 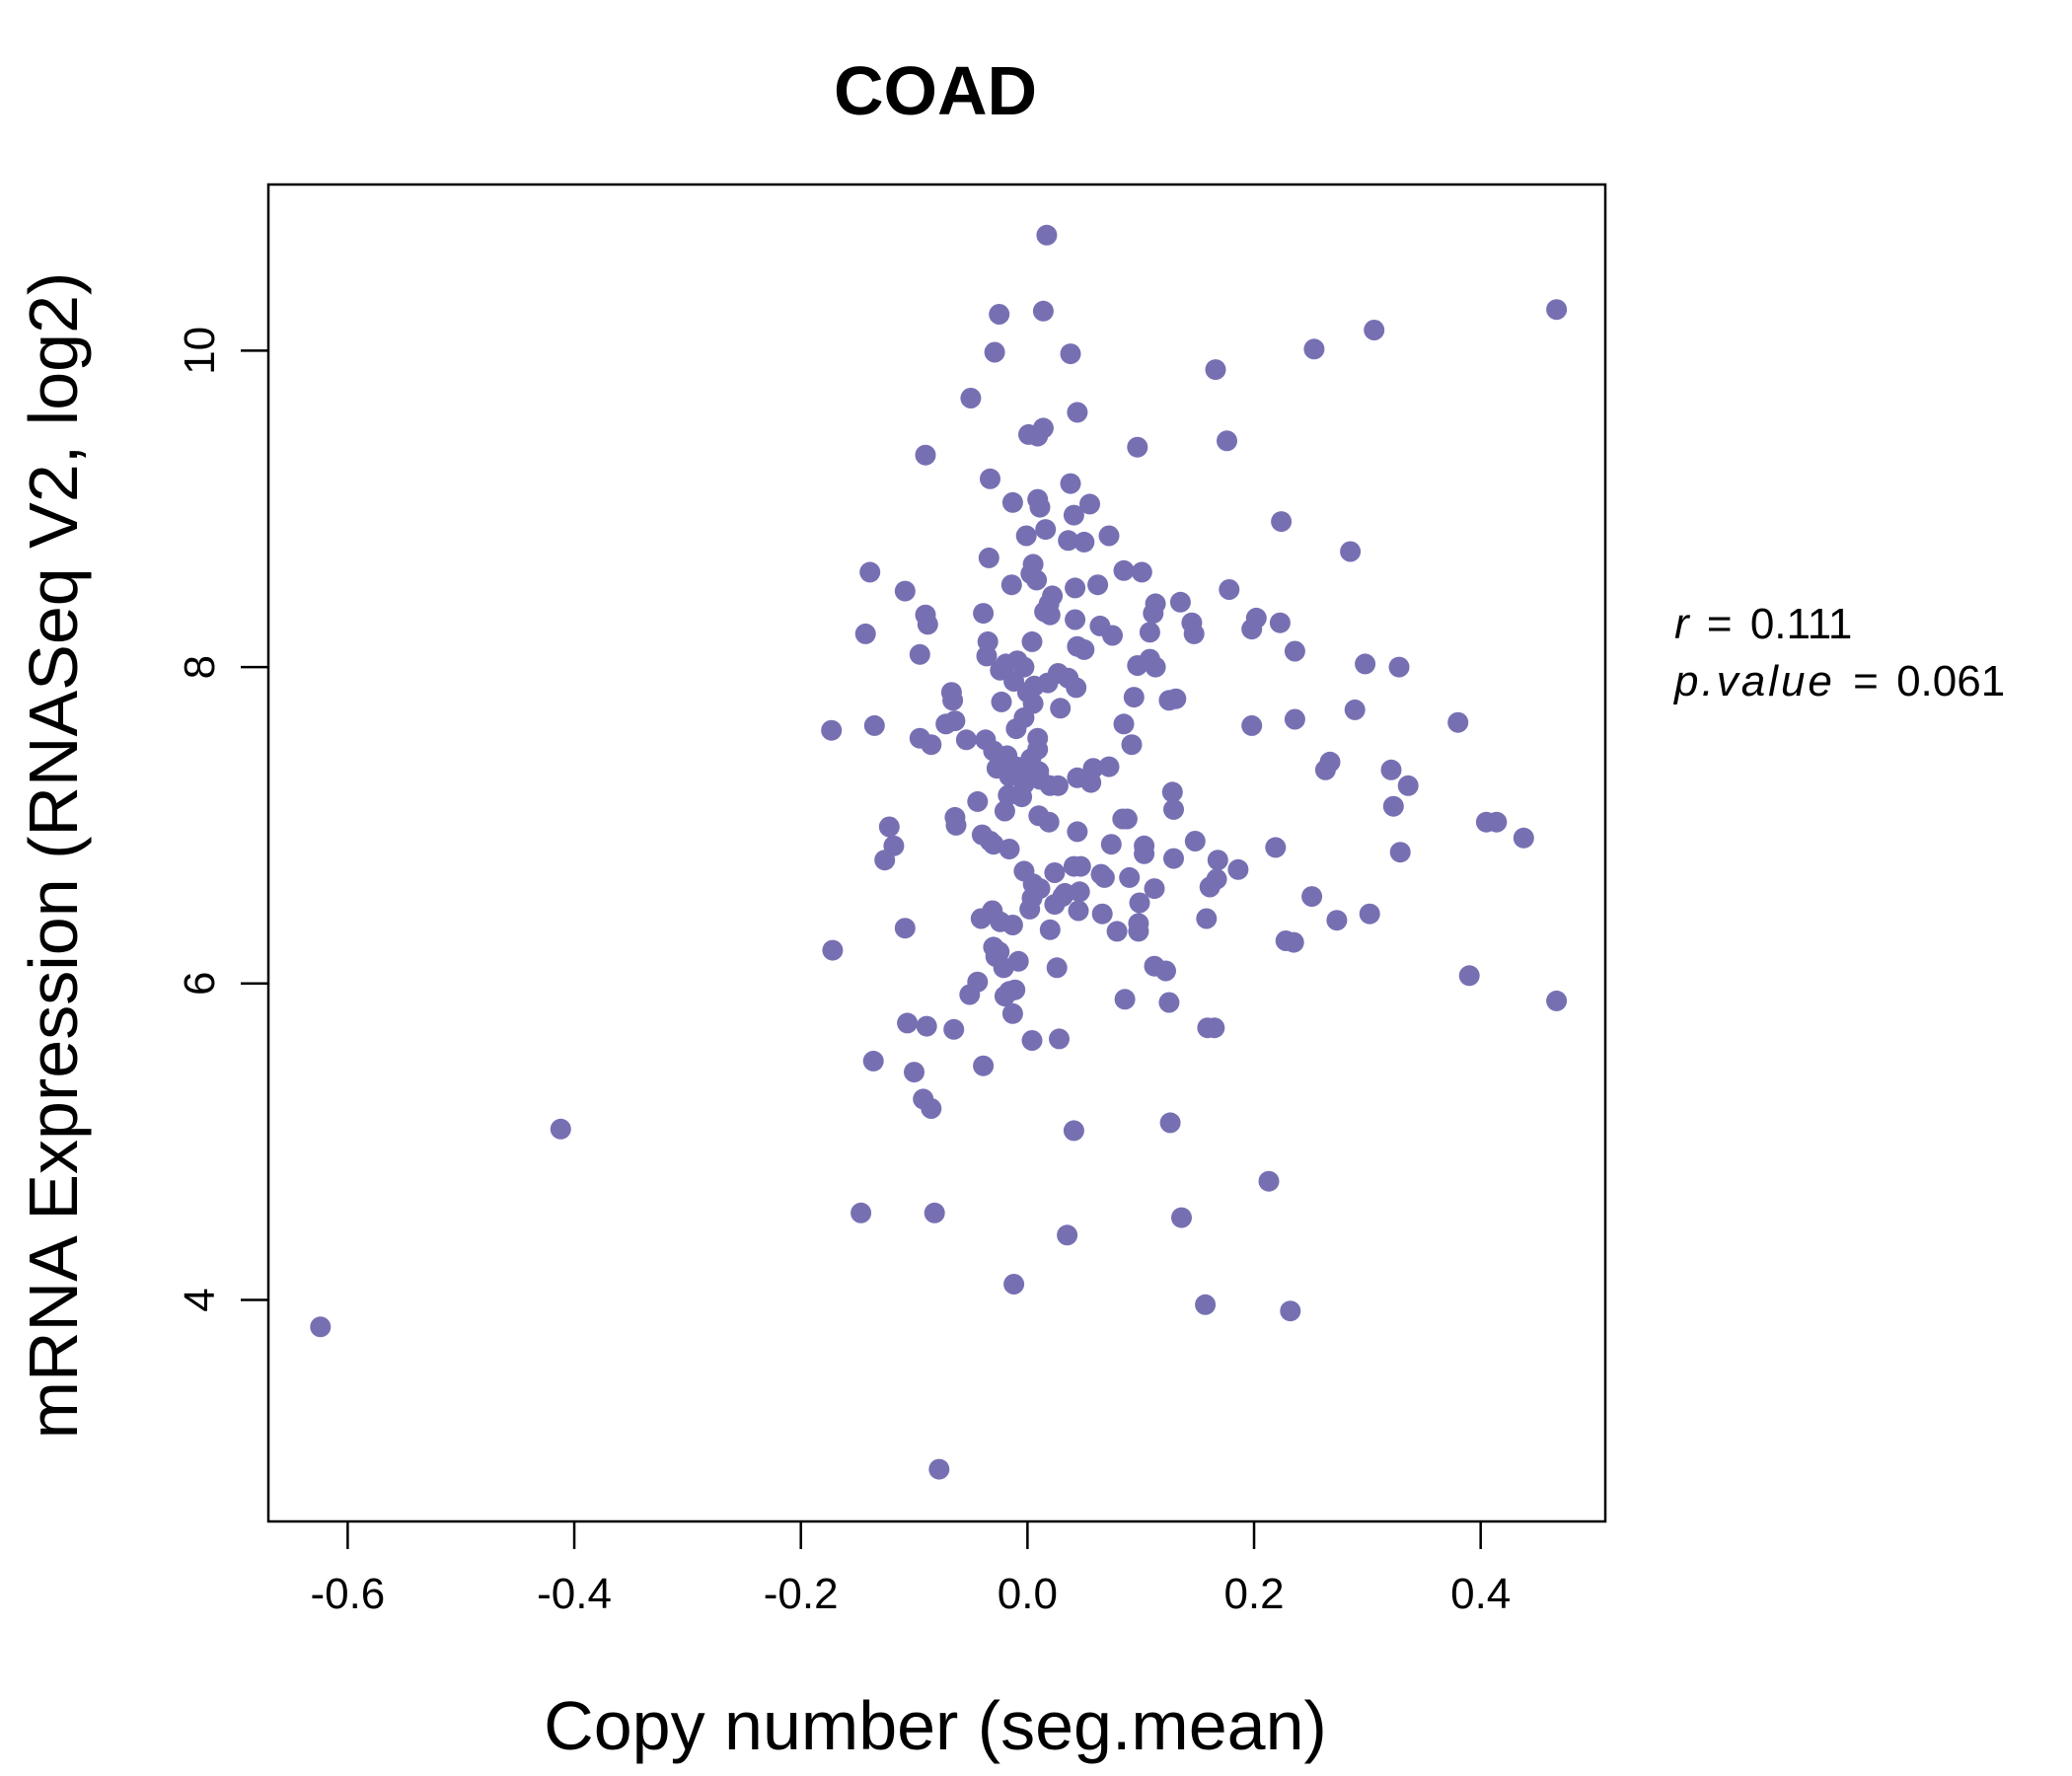 I want to click on x-tick-label: -0.6, so click(x=348, y=1594).